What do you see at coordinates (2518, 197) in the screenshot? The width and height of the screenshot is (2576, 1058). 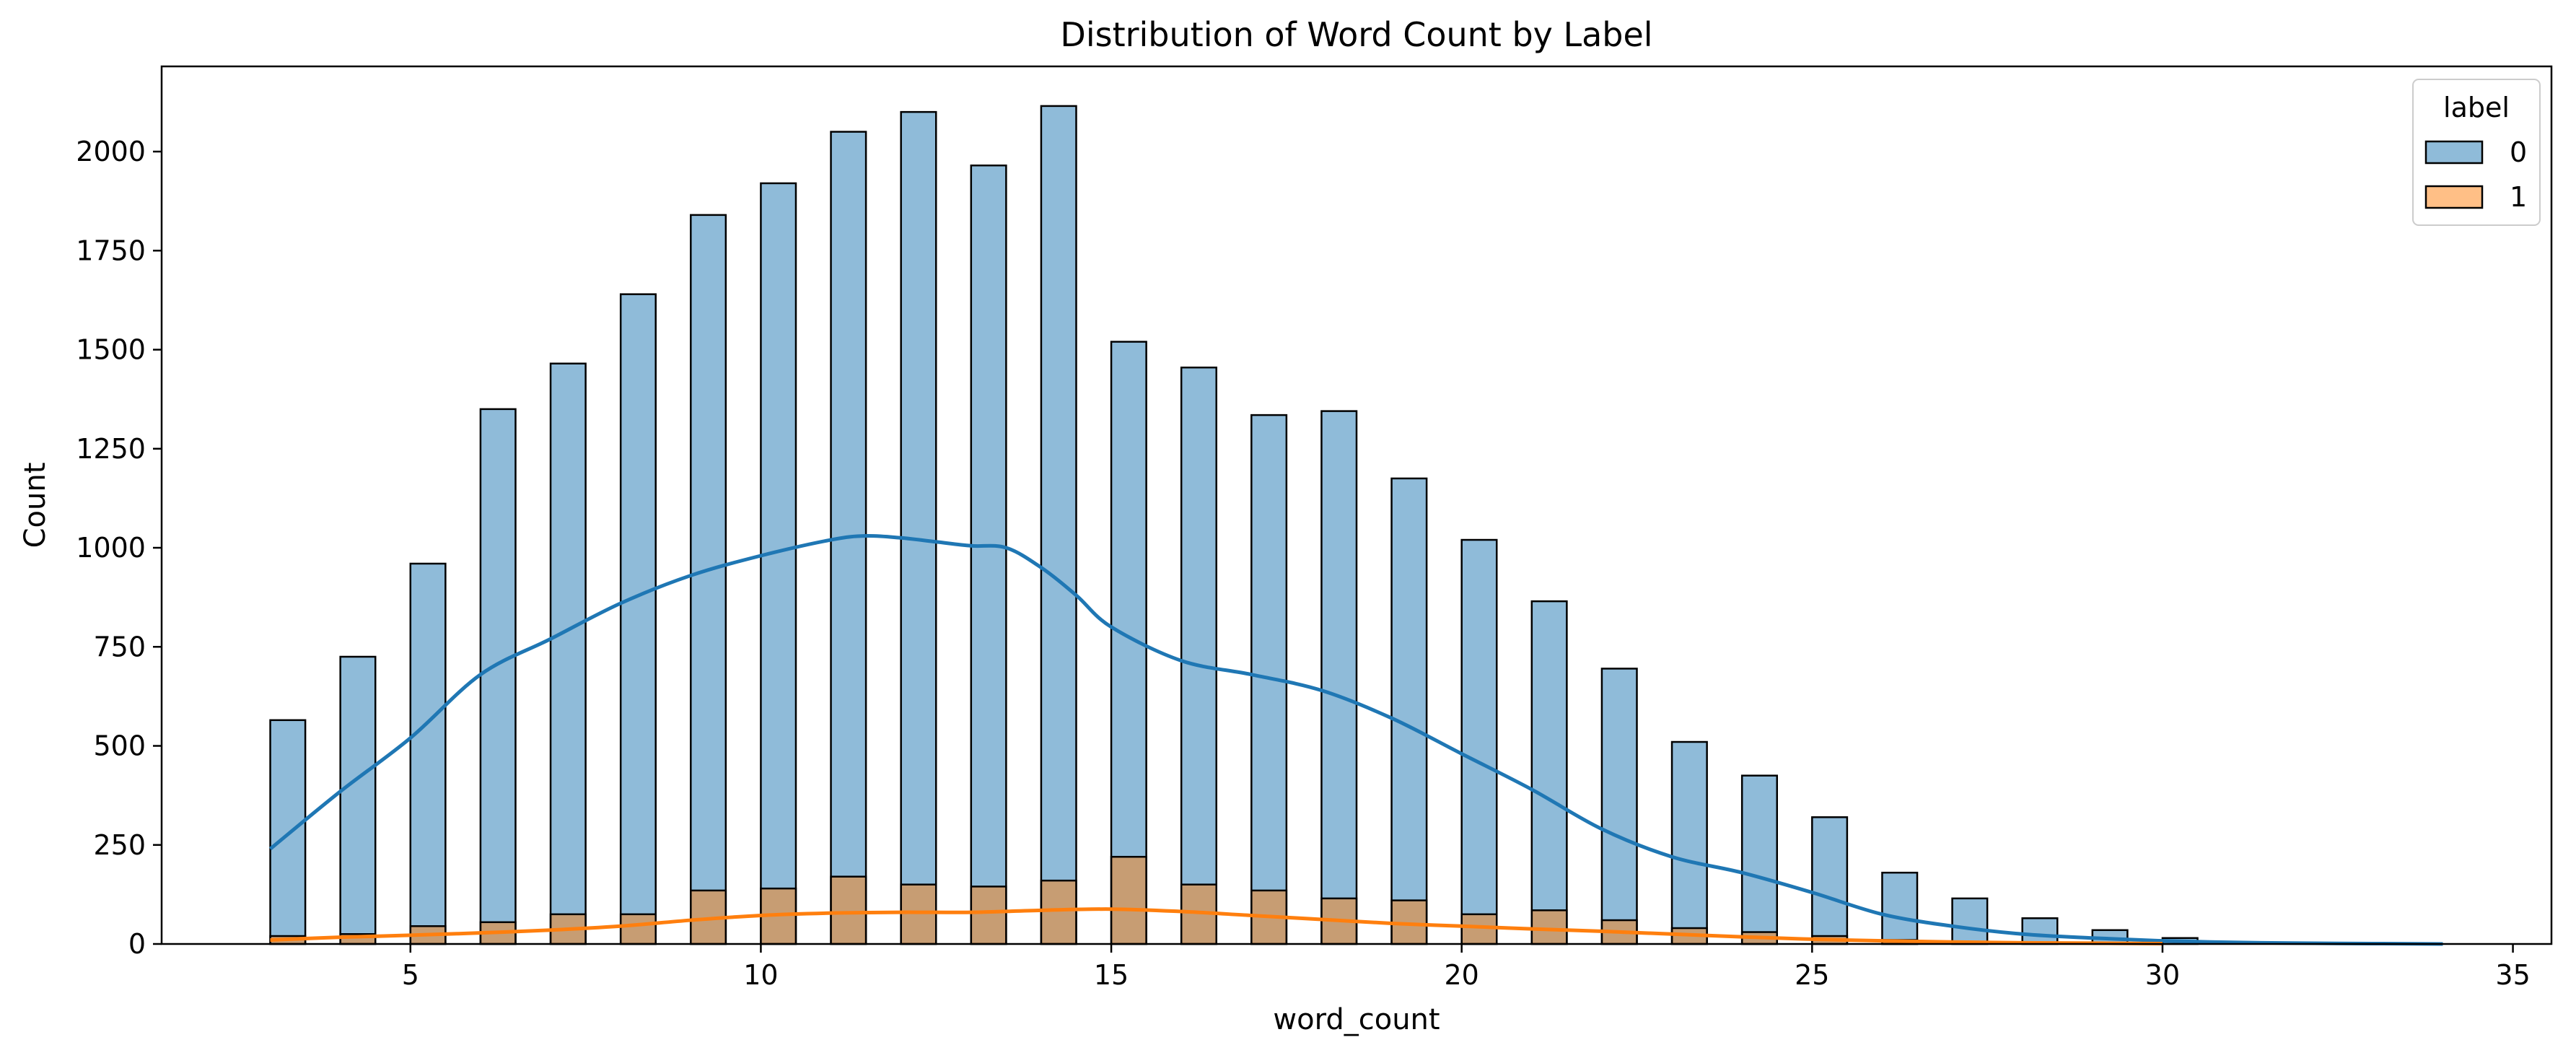 I see `legend-label-1: 1` at bounding box center [2518, 197].